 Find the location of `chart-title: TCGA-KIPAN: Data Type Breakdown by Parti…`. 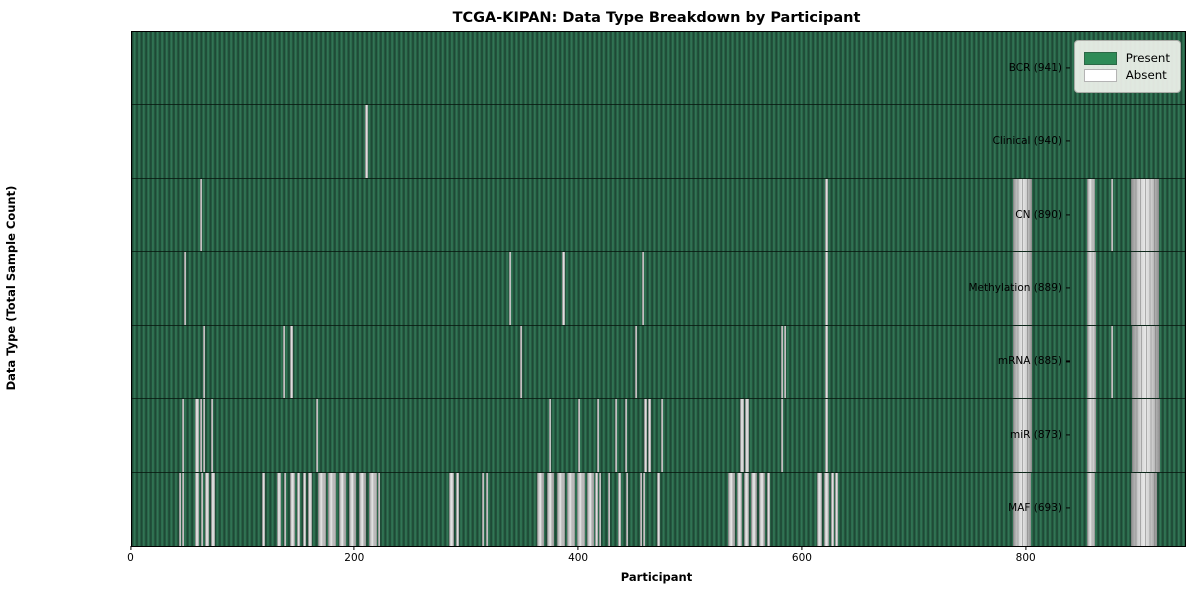

chart-title: TCGA-KIPAN: Data Type Breakdown by Parti… is located at coordinates (656, 18).